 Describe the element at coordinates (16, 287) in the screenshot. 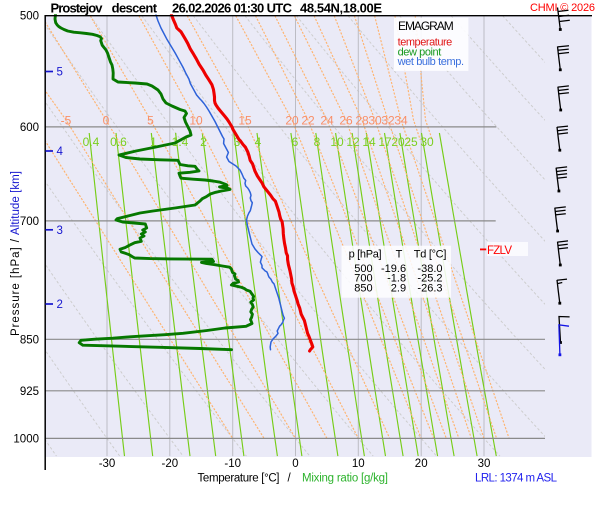

I see `svg-text: Pressure [hPa] /` at that location.